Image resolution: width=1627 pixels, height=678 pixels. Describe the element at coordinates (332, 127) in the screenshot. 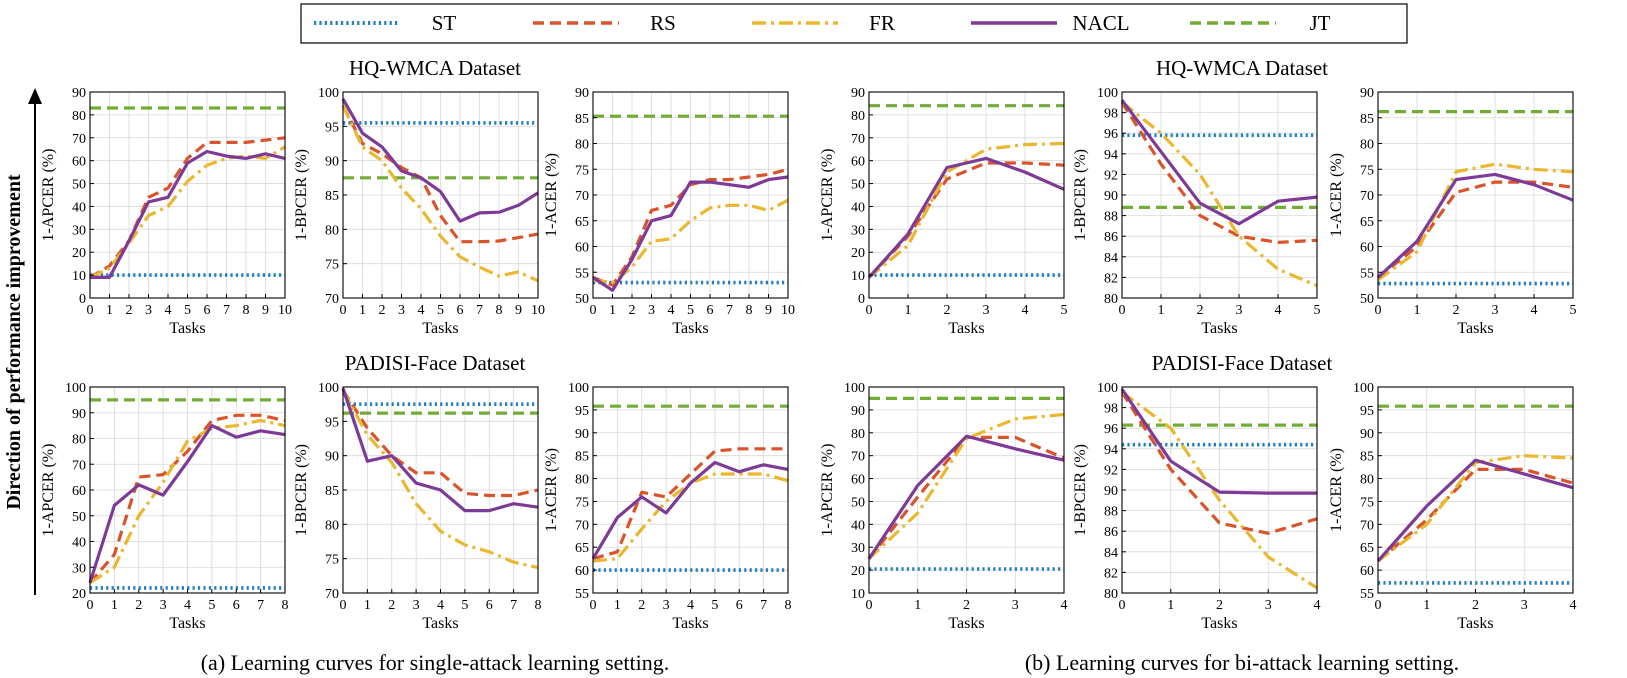

I see `y-tick-label: 95` at that location.